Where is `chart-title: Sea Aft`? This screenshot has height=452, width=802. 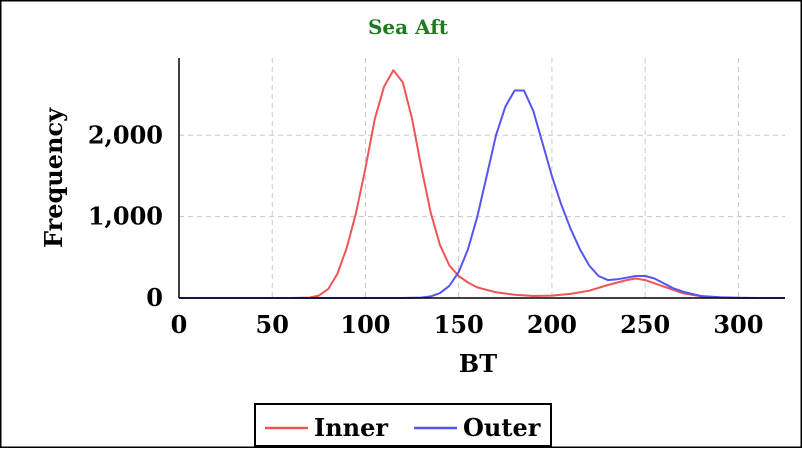 chart-title: Sea Aft is located at coordinates (408, 27).